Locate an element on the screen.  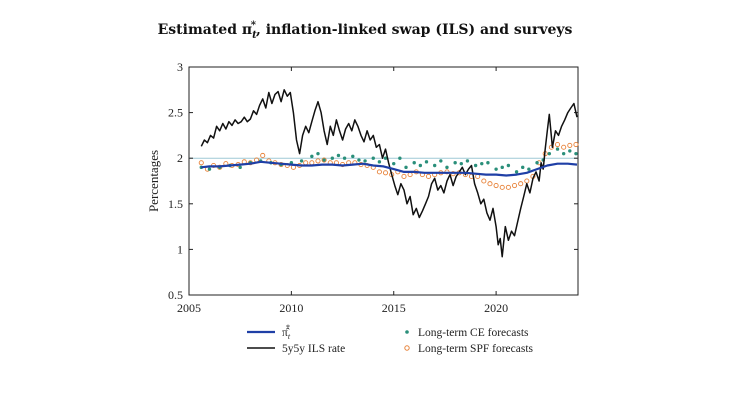
y-tick-label: 3 is located at coordinates (180, 67).